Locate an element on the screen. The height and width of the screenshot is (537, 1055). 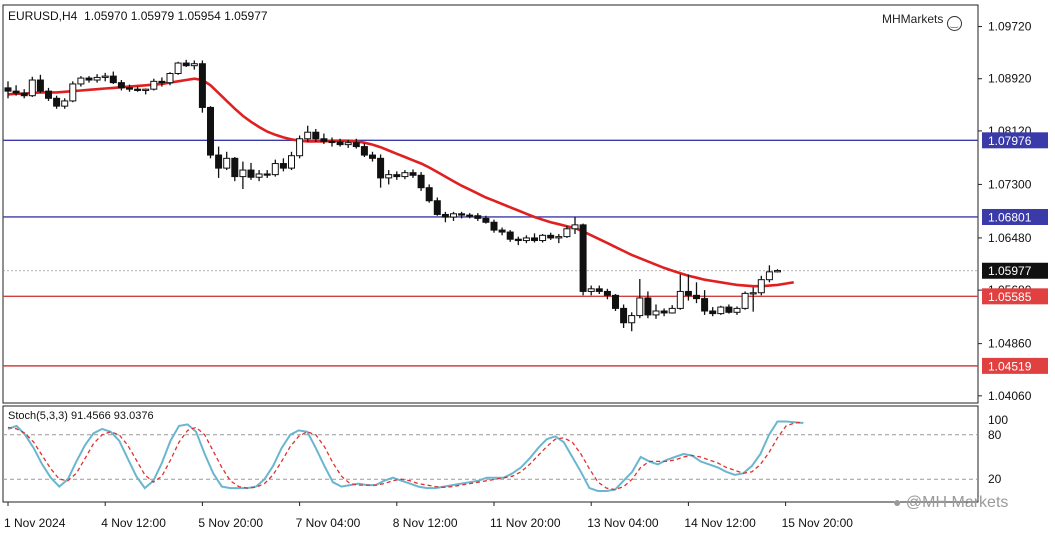
level-label: 1.05977 is located at coordinates (1010, 271).